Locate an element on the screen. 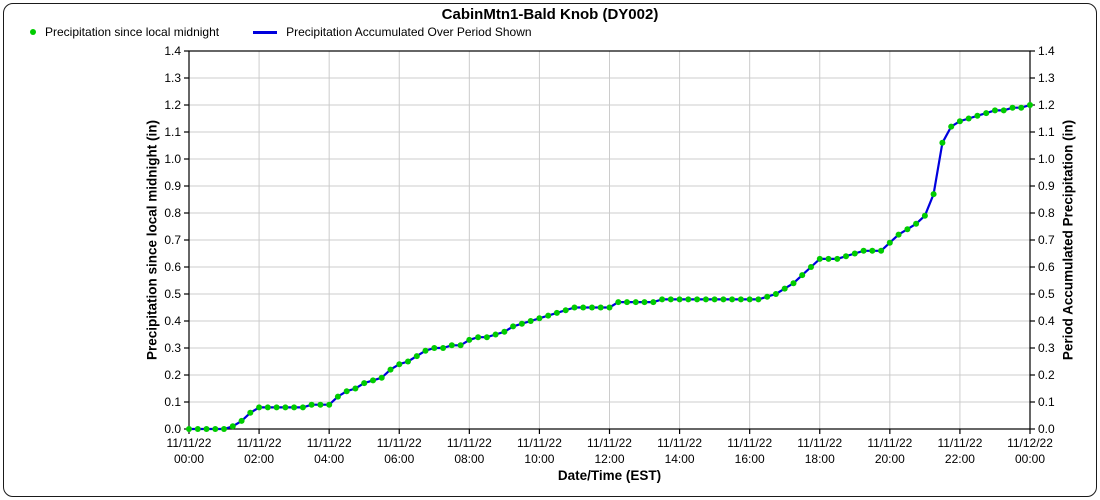  svg-text: 08:00 is located at coordinates (469, 459).